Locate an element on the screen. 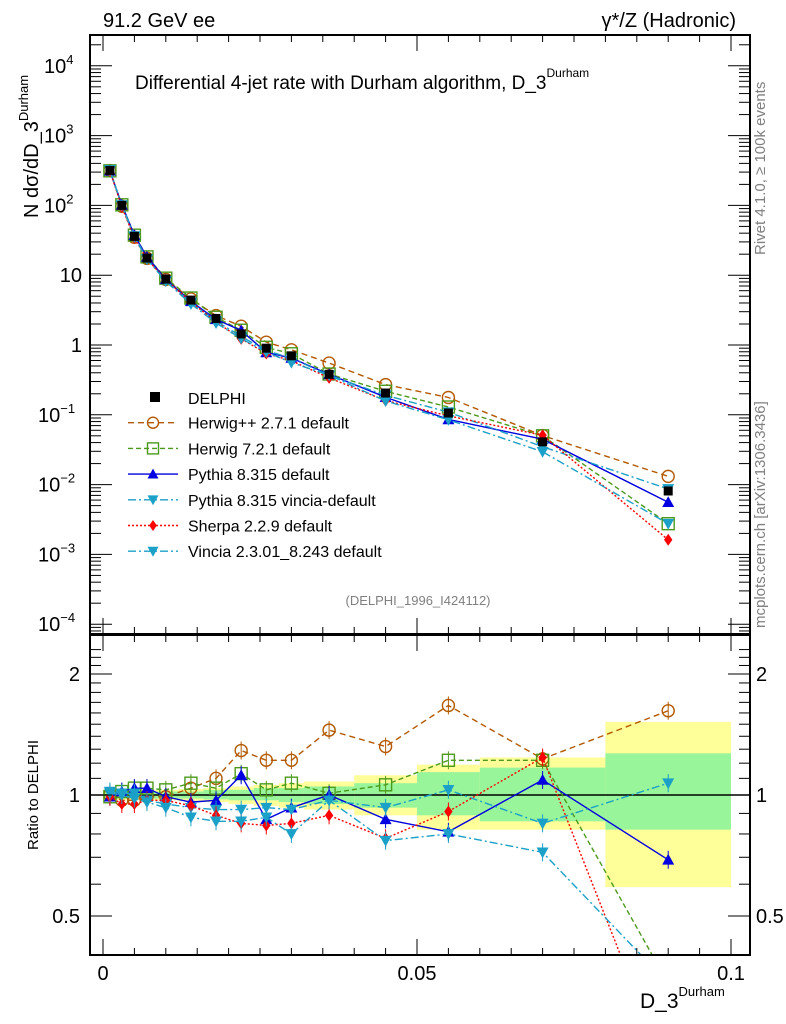  y-tick-label-2: 10² is located at coordinates (58, 204).